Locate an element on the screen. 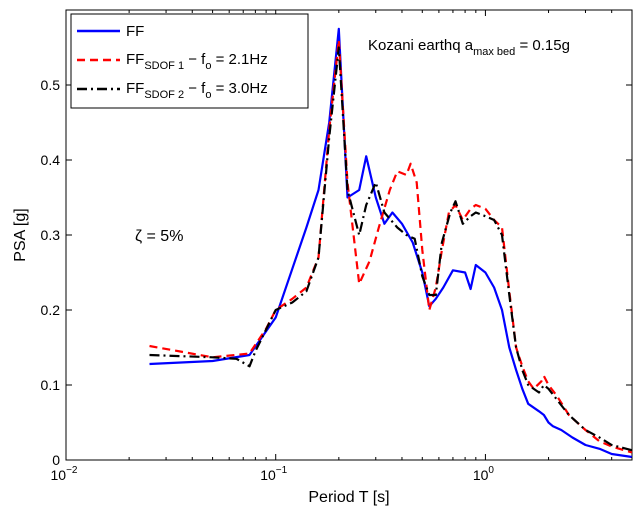  legend-entry-sdof1: FFSDOF 1 − fo = 2.1Hz is located at coordinates (197, 61).